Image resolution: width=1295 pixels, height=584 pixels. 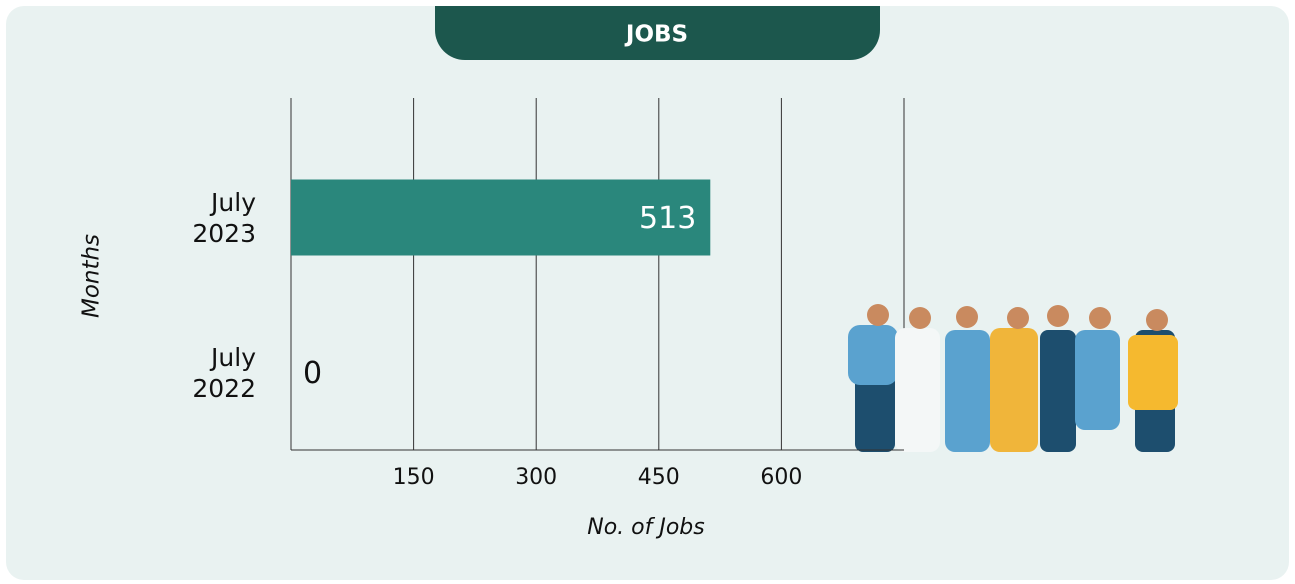 What do you see at coordinates (312, 373) in the screenshot?
I see `value-label: 0` at bounding box center [312, 373].